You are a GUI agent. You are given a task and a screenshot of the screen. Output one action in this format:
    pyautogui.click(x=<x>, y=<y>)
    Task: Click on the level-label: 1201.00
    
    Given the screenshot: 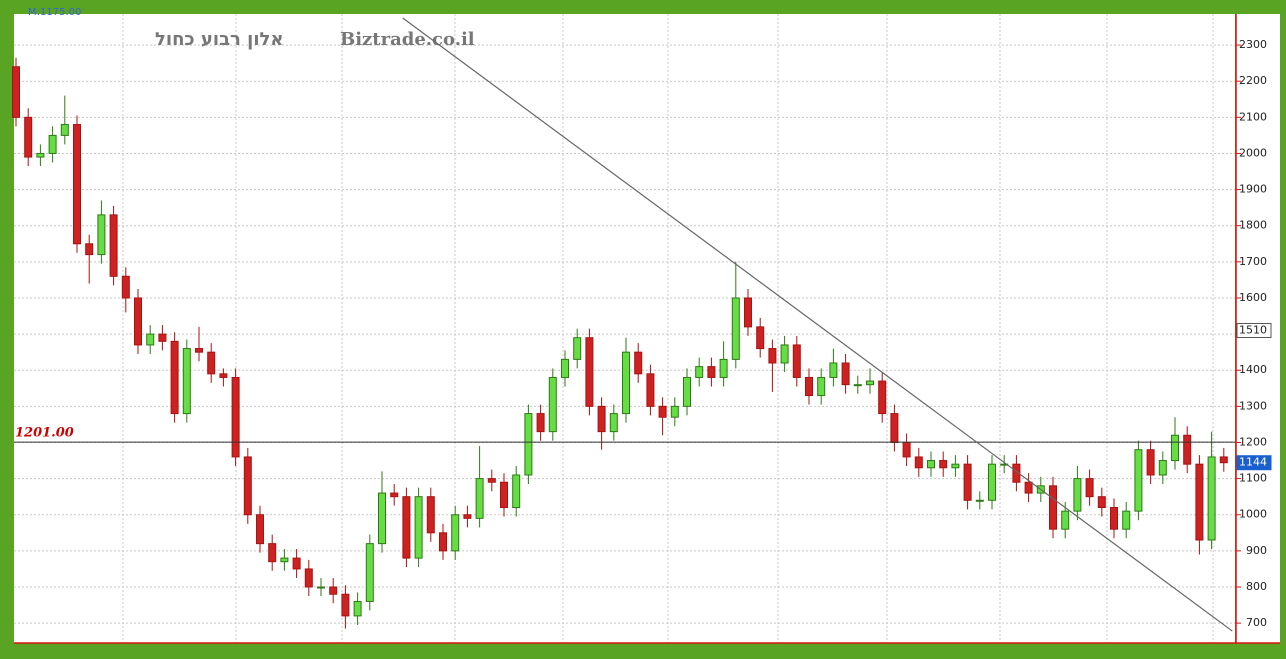 What is the action you would take?
    pyautogui.click(x=44, y=433)
    